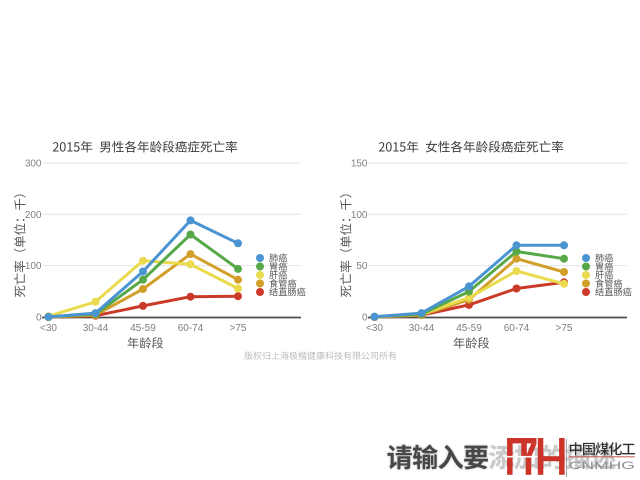 This screenshot has height=480, width=640. Describe the element at coordinates (359, 164) in the screenshot. I see `svg-text: 150` at that location.